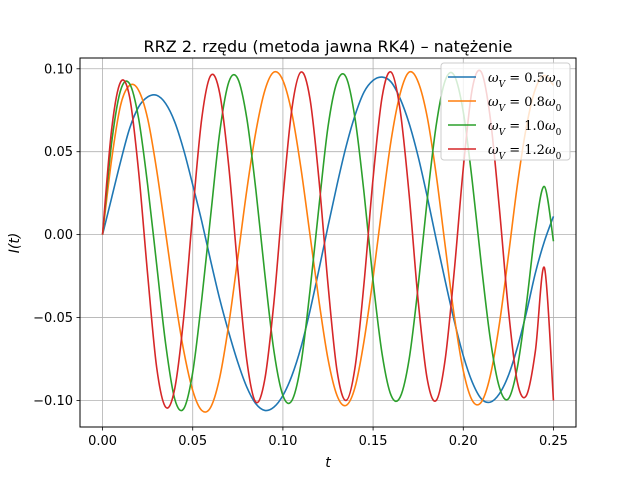  Describe the element at coordinates (58, 235) in the screenshot. I see `y-tick-label: 0.00` at that location.